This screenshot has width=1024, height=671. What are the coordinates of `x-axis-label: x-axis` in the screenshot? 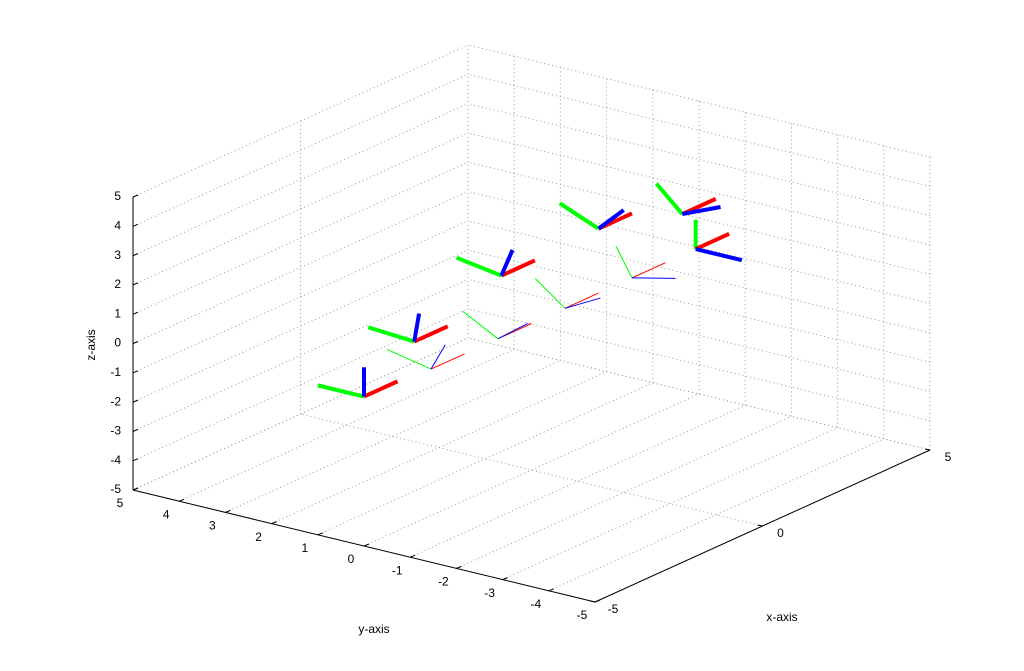 It's located at (781, 617).